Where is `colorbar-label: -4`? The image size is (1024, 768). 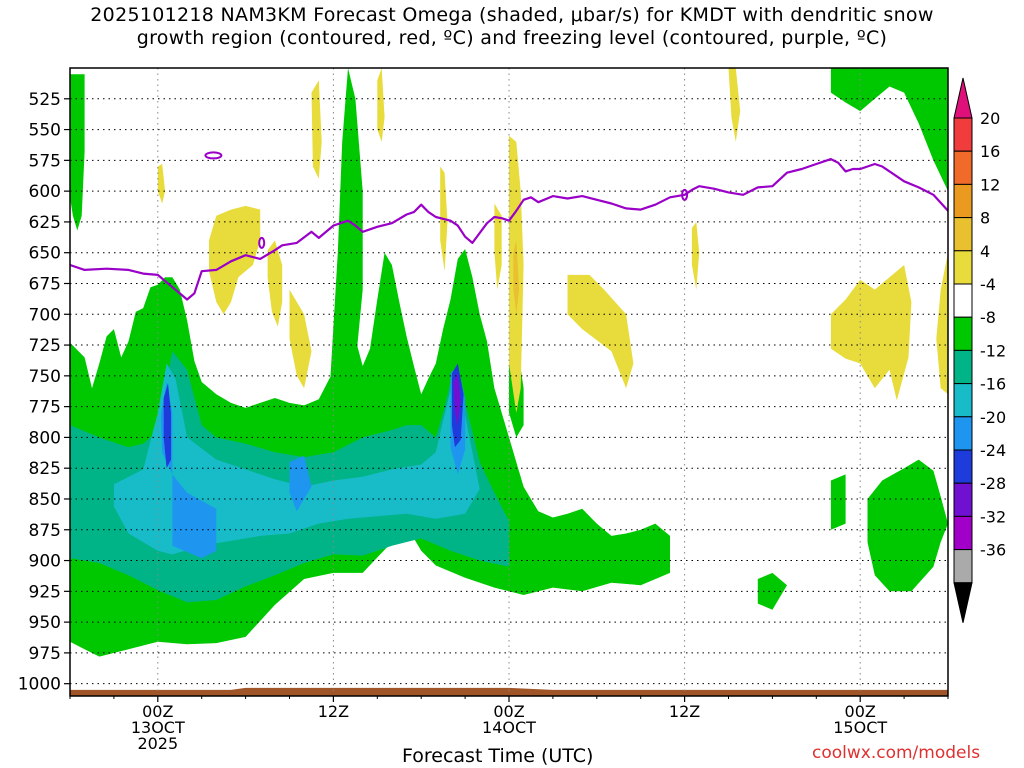 colorbar-label: -4 is located at coordinates (988, 284).